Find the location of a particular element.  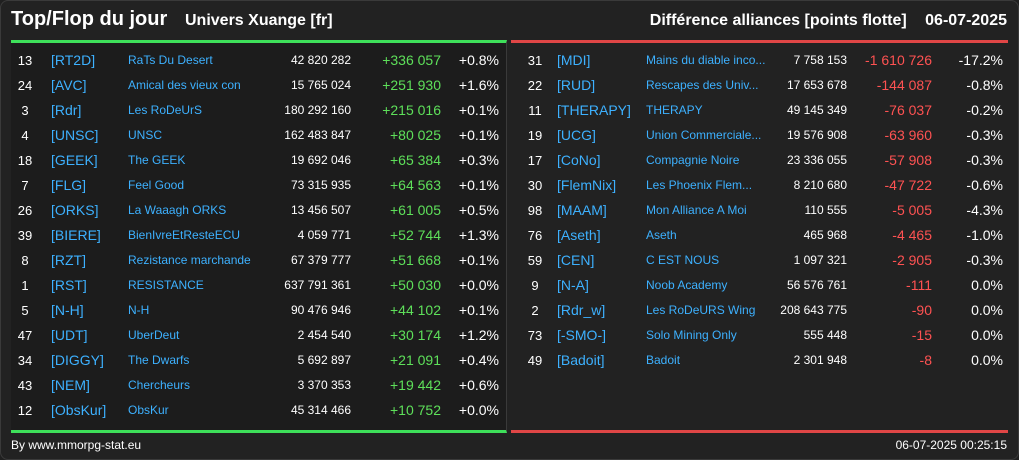

alliance-name-link: BienIvreEtResteECU is located at coordinates (184, 235).